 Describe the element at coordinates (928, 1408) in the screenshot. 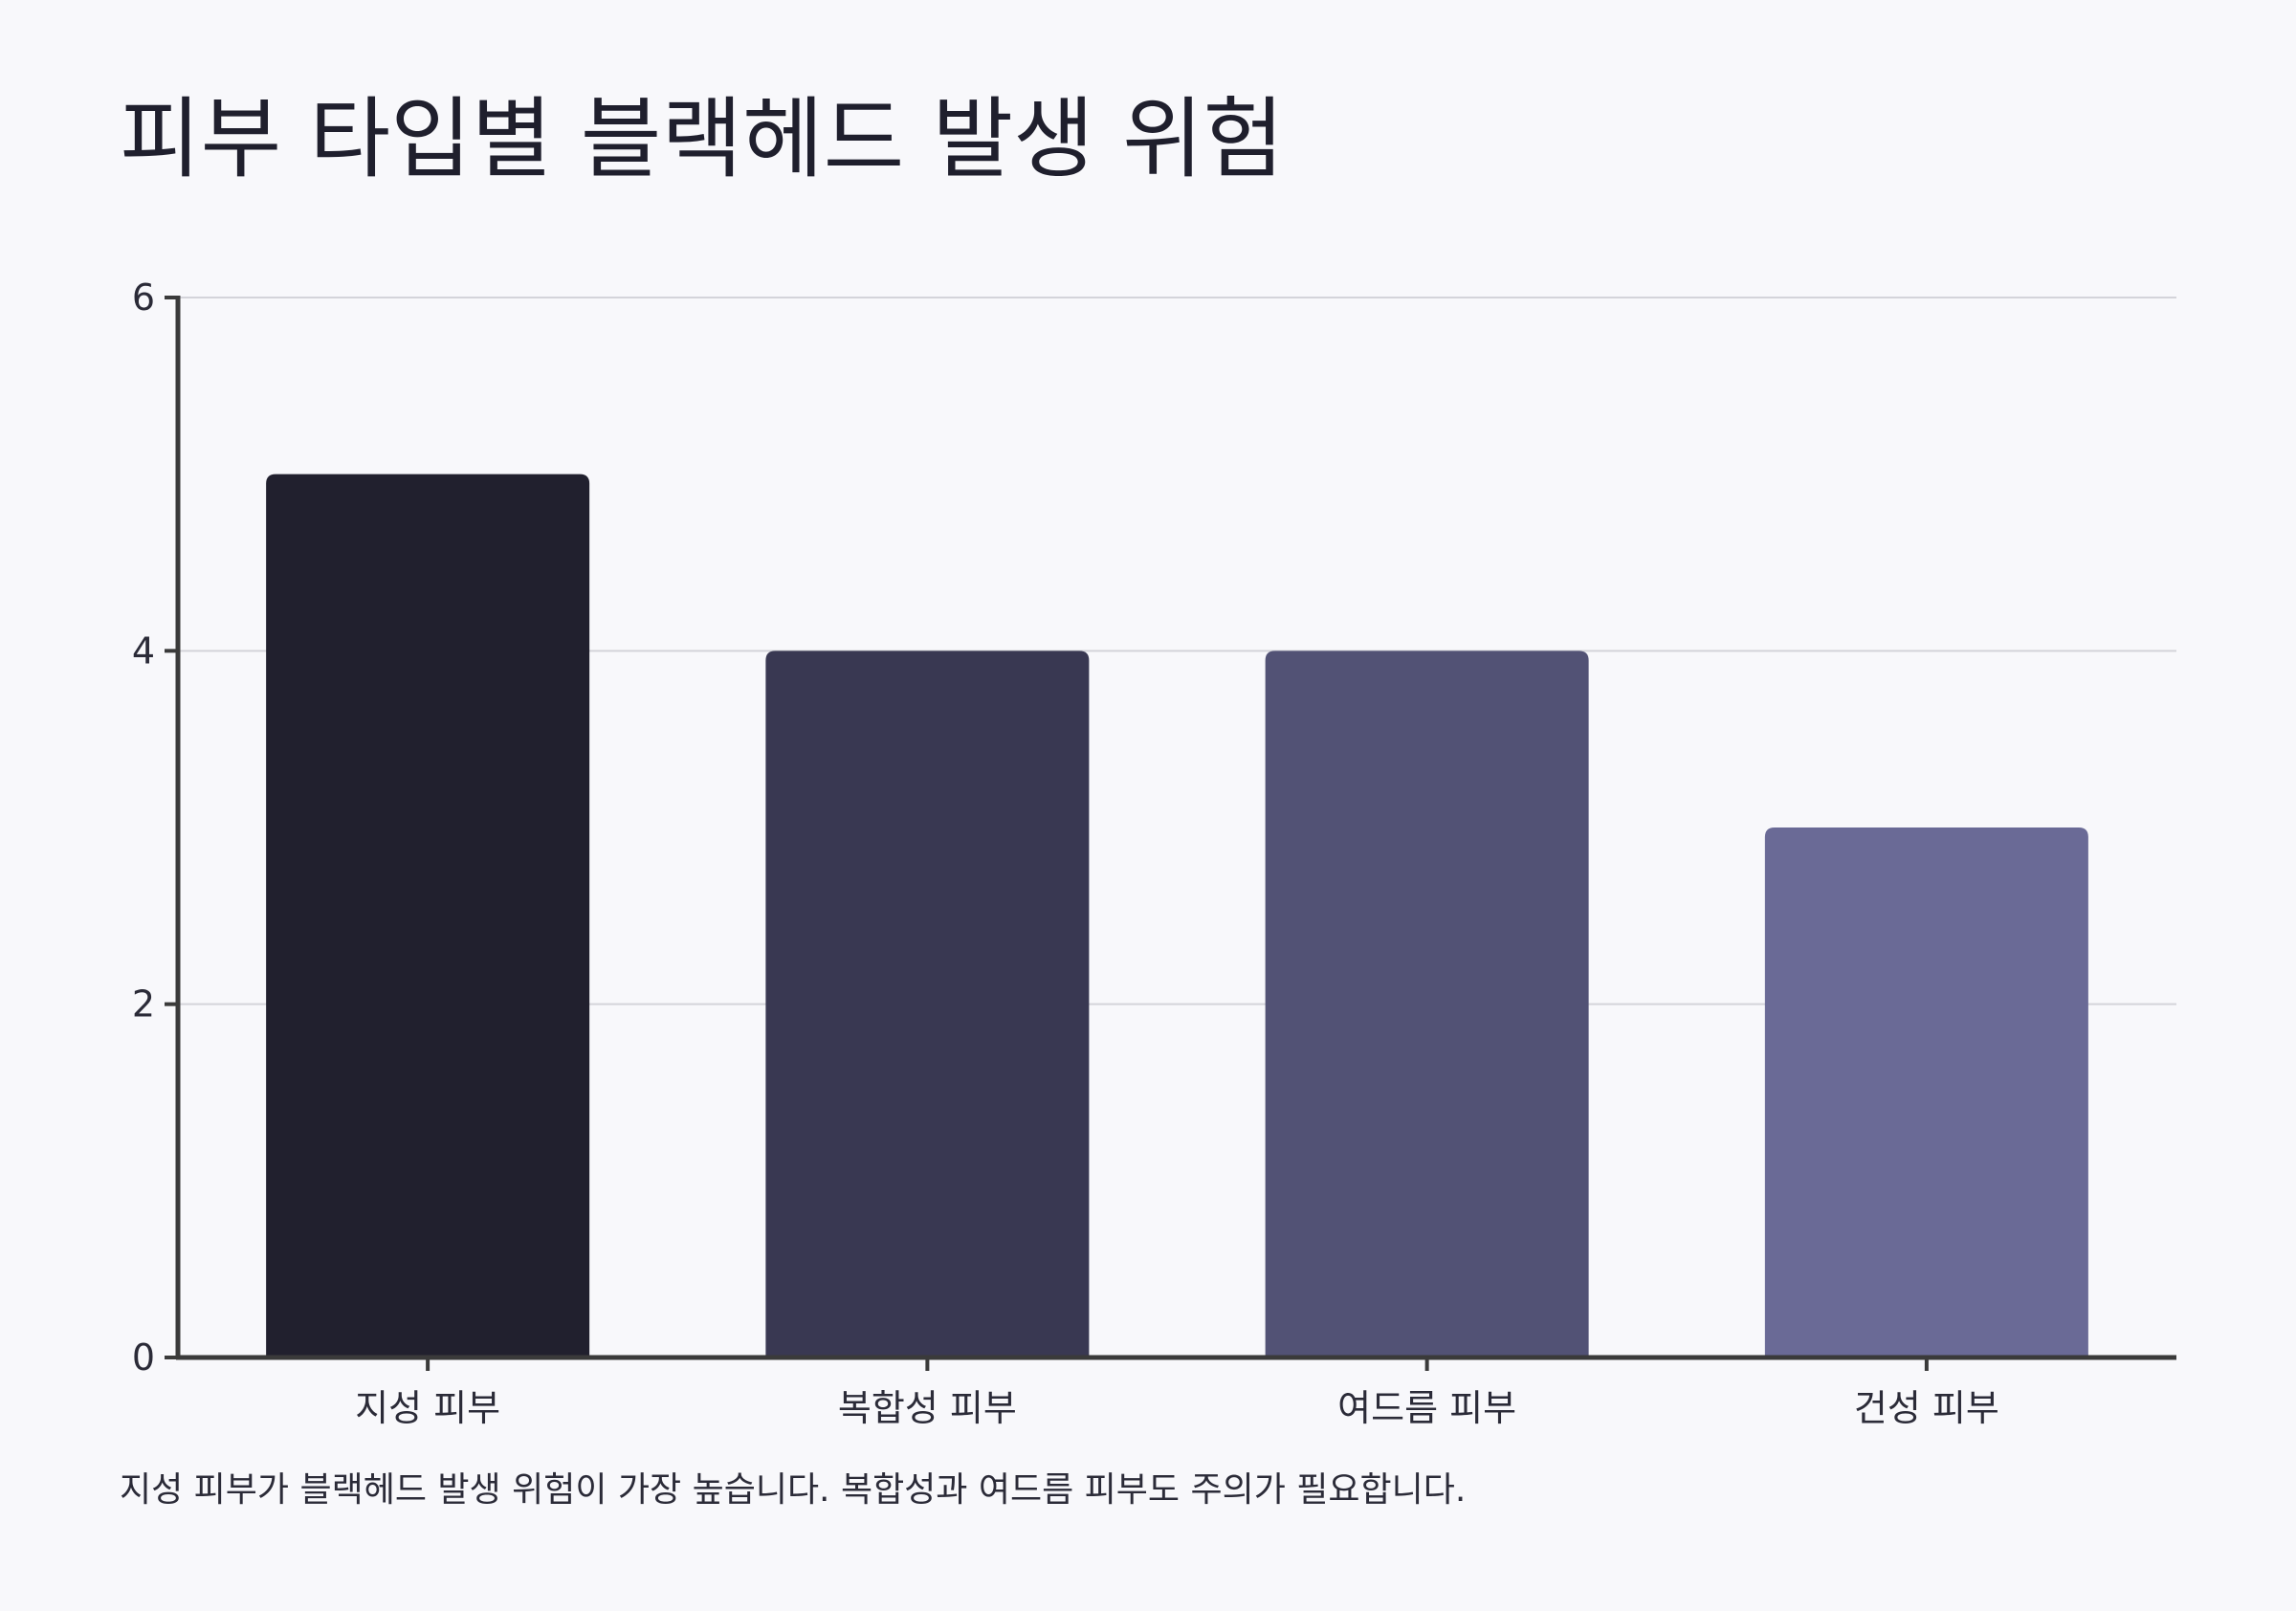

I see `x-tick-label: 복합성 피부` at that location.